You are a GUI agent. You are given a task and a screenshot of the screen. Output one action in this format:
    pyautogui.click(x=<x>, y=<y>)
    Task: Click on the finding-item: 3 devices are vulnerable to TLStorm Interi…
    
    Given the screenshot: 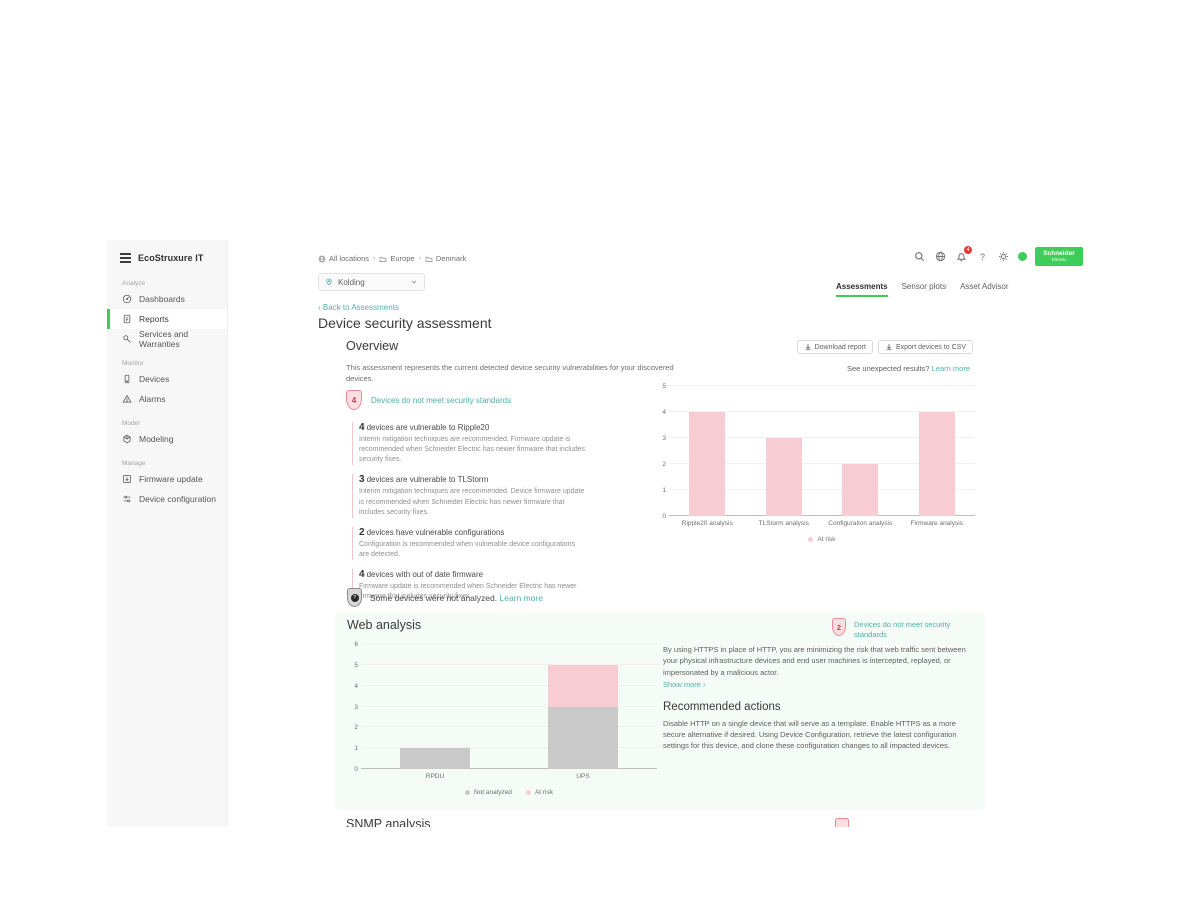 What is the action you would take?
    pyautogui.click(x=472, y=496)
    